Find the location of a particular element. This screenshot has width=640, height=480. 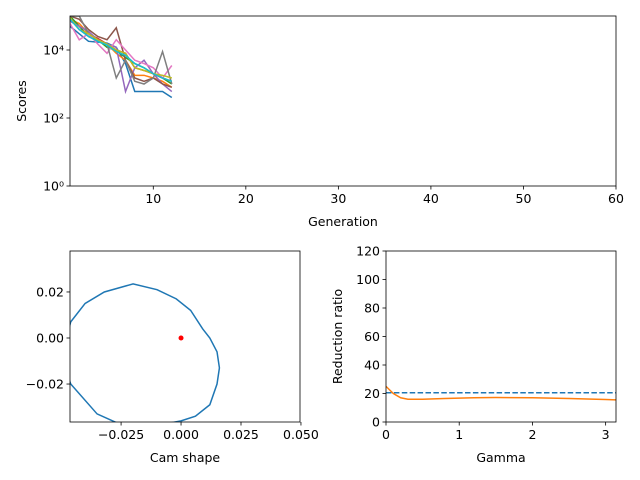

y-tick-label: 40 is located at coordinates (372, 365).